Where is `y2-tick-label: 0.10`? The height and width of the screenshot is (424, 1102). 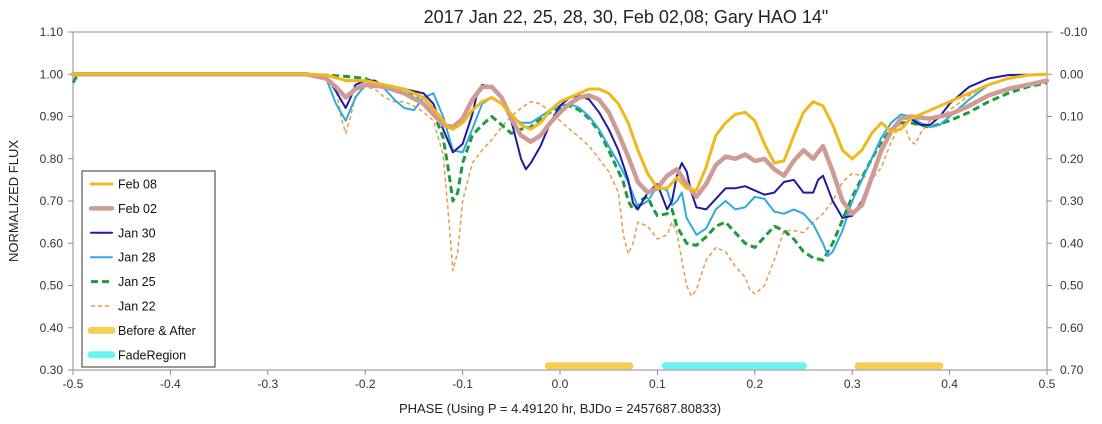 y2-tick-label: 0.10 is located at coordinates (1072, 117).